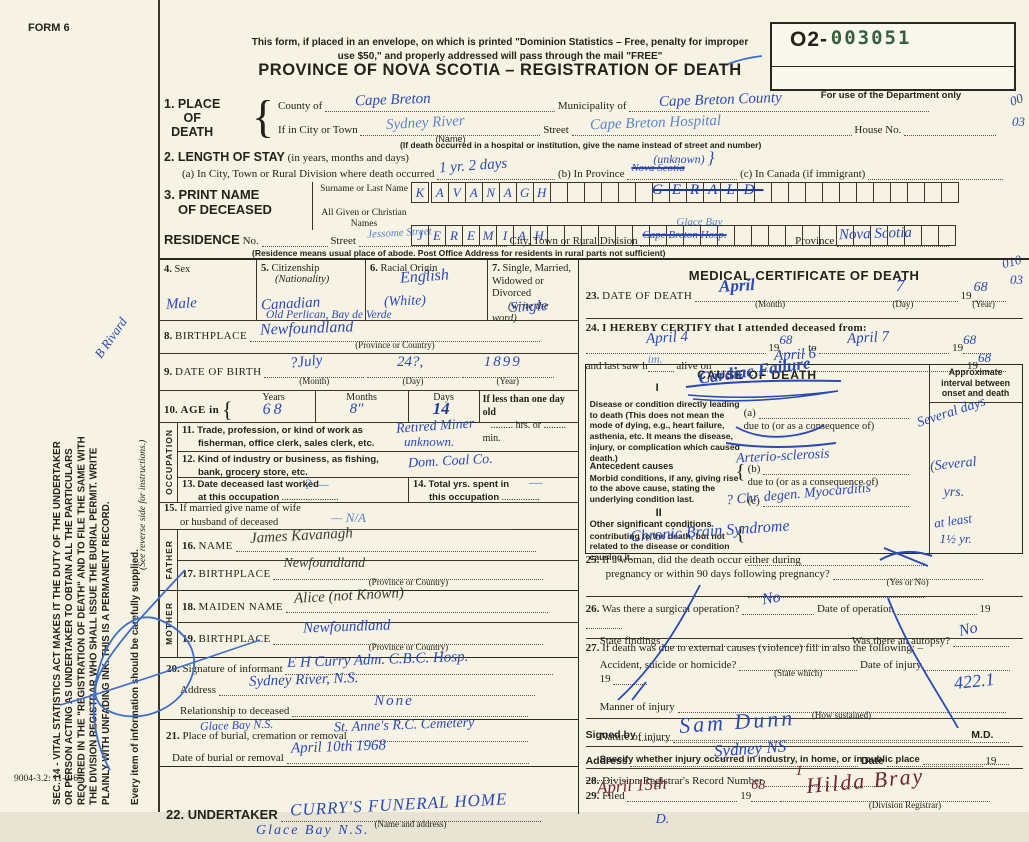 Image resolution: width=1029 pixels, height=842 pixels. What do you see at coordinates (427, 290) in the screenshot?
I see `field-racial-origin: 6. Racial Origin English (White)` at bounding box center [427, 290].